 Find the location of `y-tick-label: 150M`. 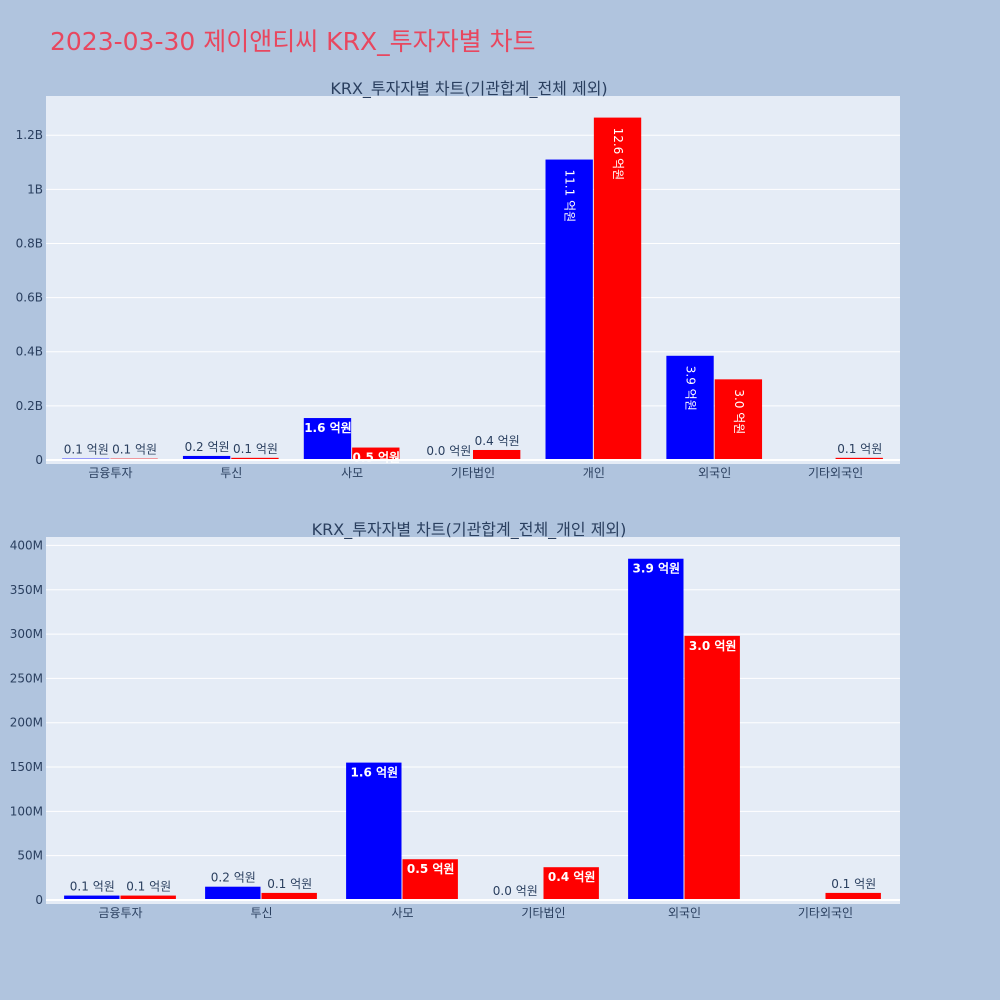

y-tick-label: 150M is located at coordinates (26, 767).